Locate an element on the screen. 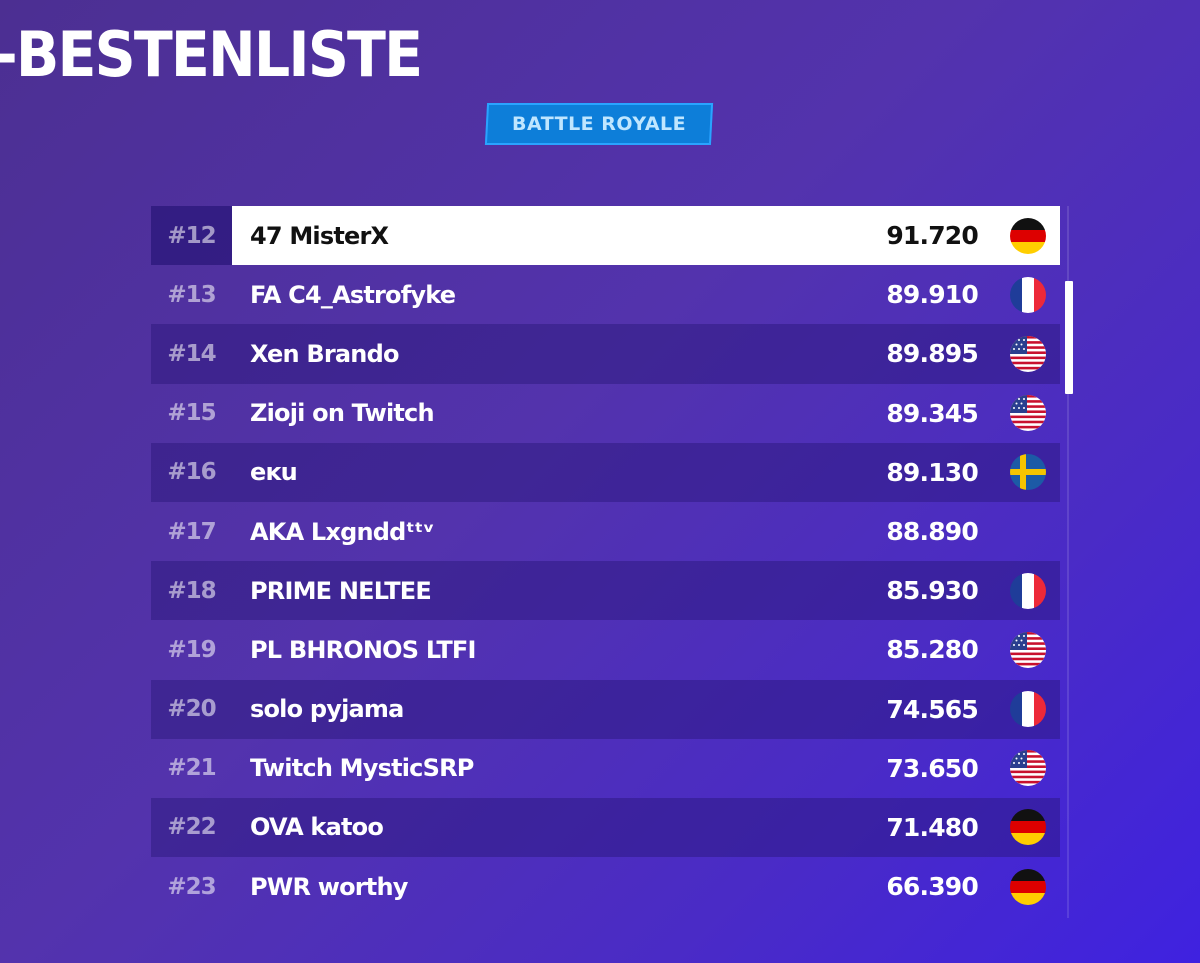 The image size is (1200, 963). row-body: Xen Brando 89.895 is located at coordinates (646, 353).